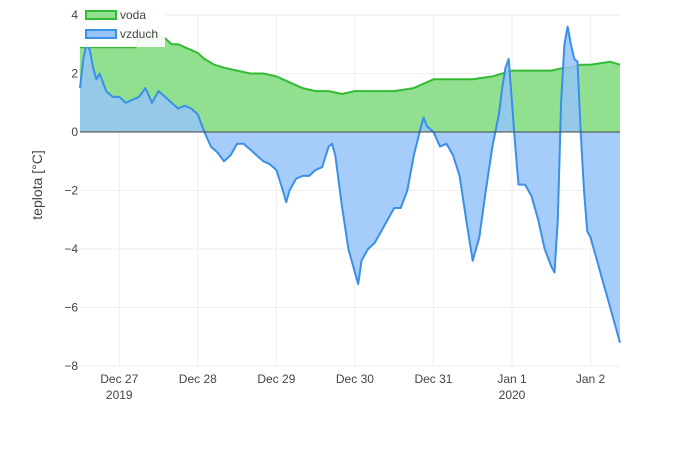  I want to click on y-tick-labels: −8 −6 −4 −2 0 2 4, so click(71, 190).